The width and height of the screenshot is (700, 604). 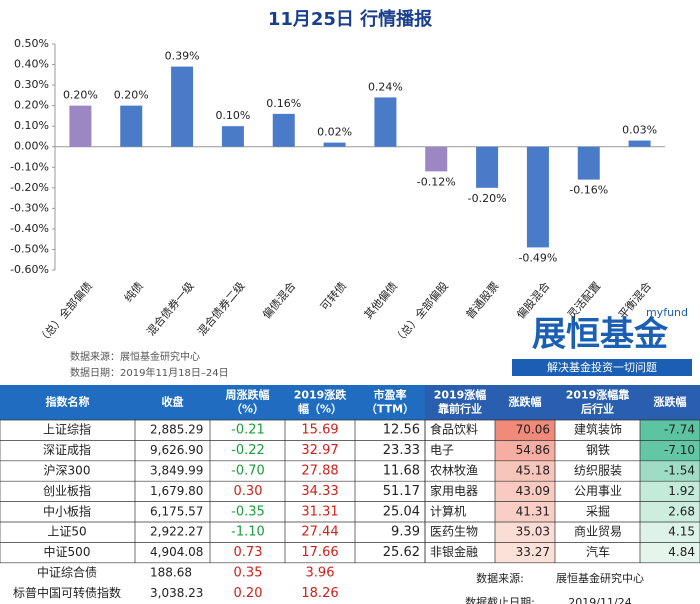 What do you see at coordinates (602, 367) in the screenshot?
I see `slogan-bar` at bounding box center [602, 367].